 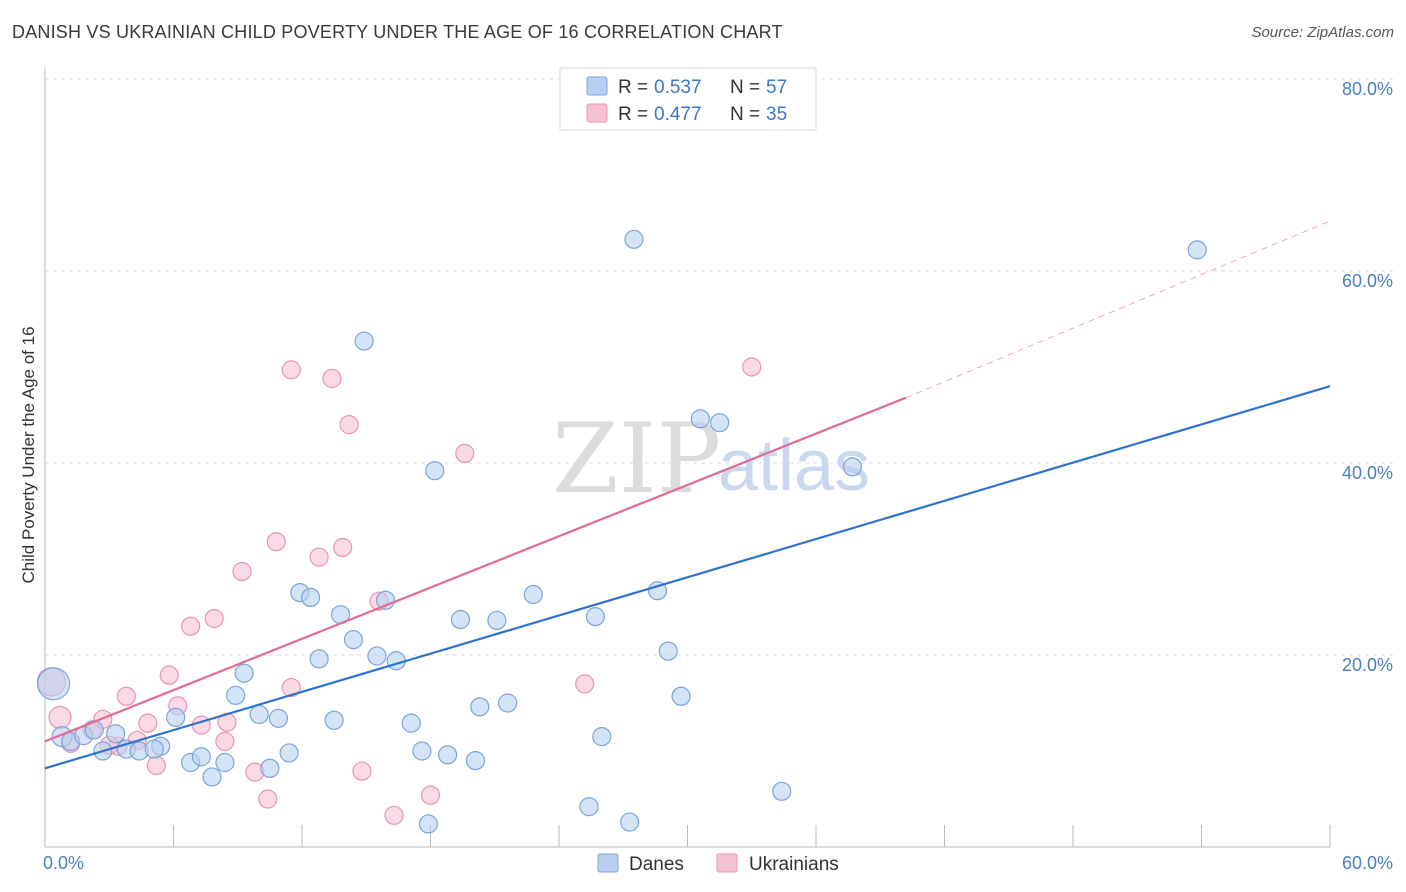 What do you see at coordinates (597, 113) in the screenshot?
I see `ukrainians-legend-swatch` at bounding box center [597, 113].